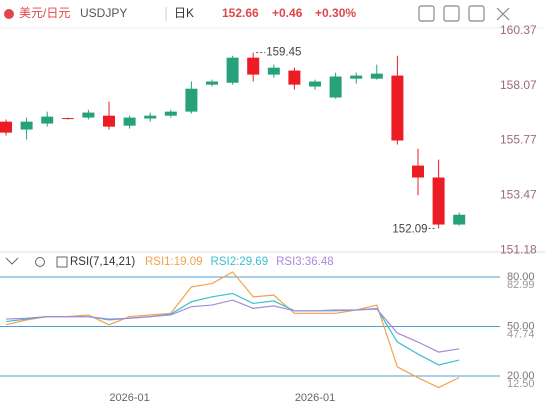 The image size is (545, 410). I want to click on price: 152.66, so click(240, 13).